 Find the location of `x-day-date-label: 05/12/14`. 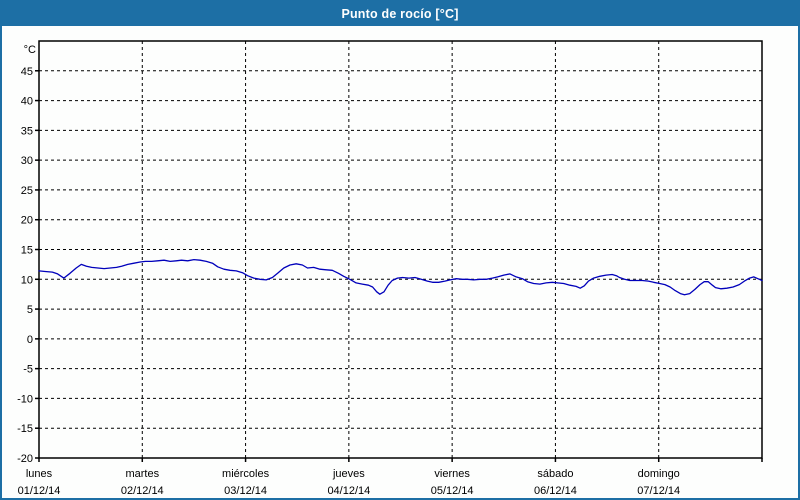

x-day-date-label: 05/12/14 is located at coordinates (452, 491).